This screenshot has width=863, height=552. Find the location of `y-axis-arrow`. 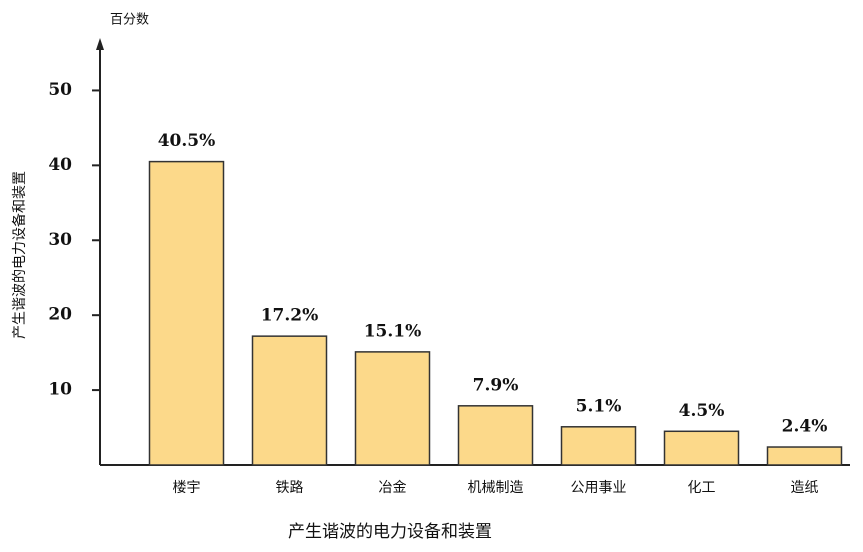

y-axis-arrow is located at coordinates (100, 44).